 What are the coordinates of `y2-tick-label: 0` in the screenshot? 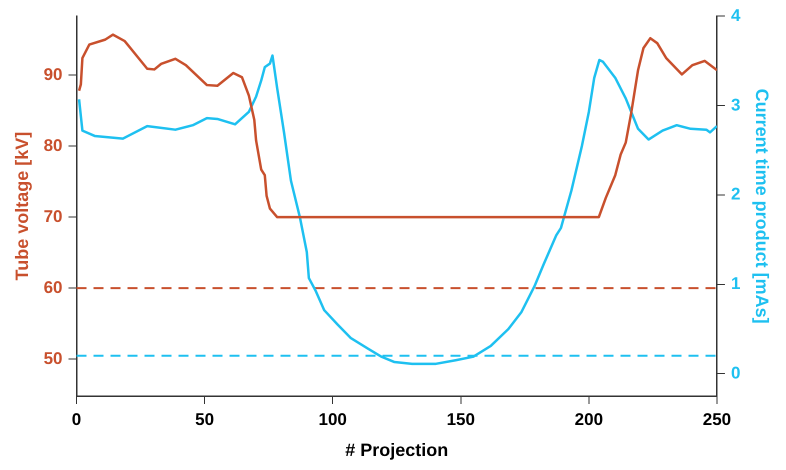 It's located at (735, 372).